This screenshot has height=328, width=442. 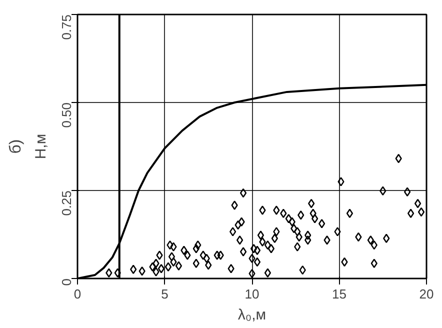 I want to click on y-tick-label: 0.25, so click(x=66, y=203).